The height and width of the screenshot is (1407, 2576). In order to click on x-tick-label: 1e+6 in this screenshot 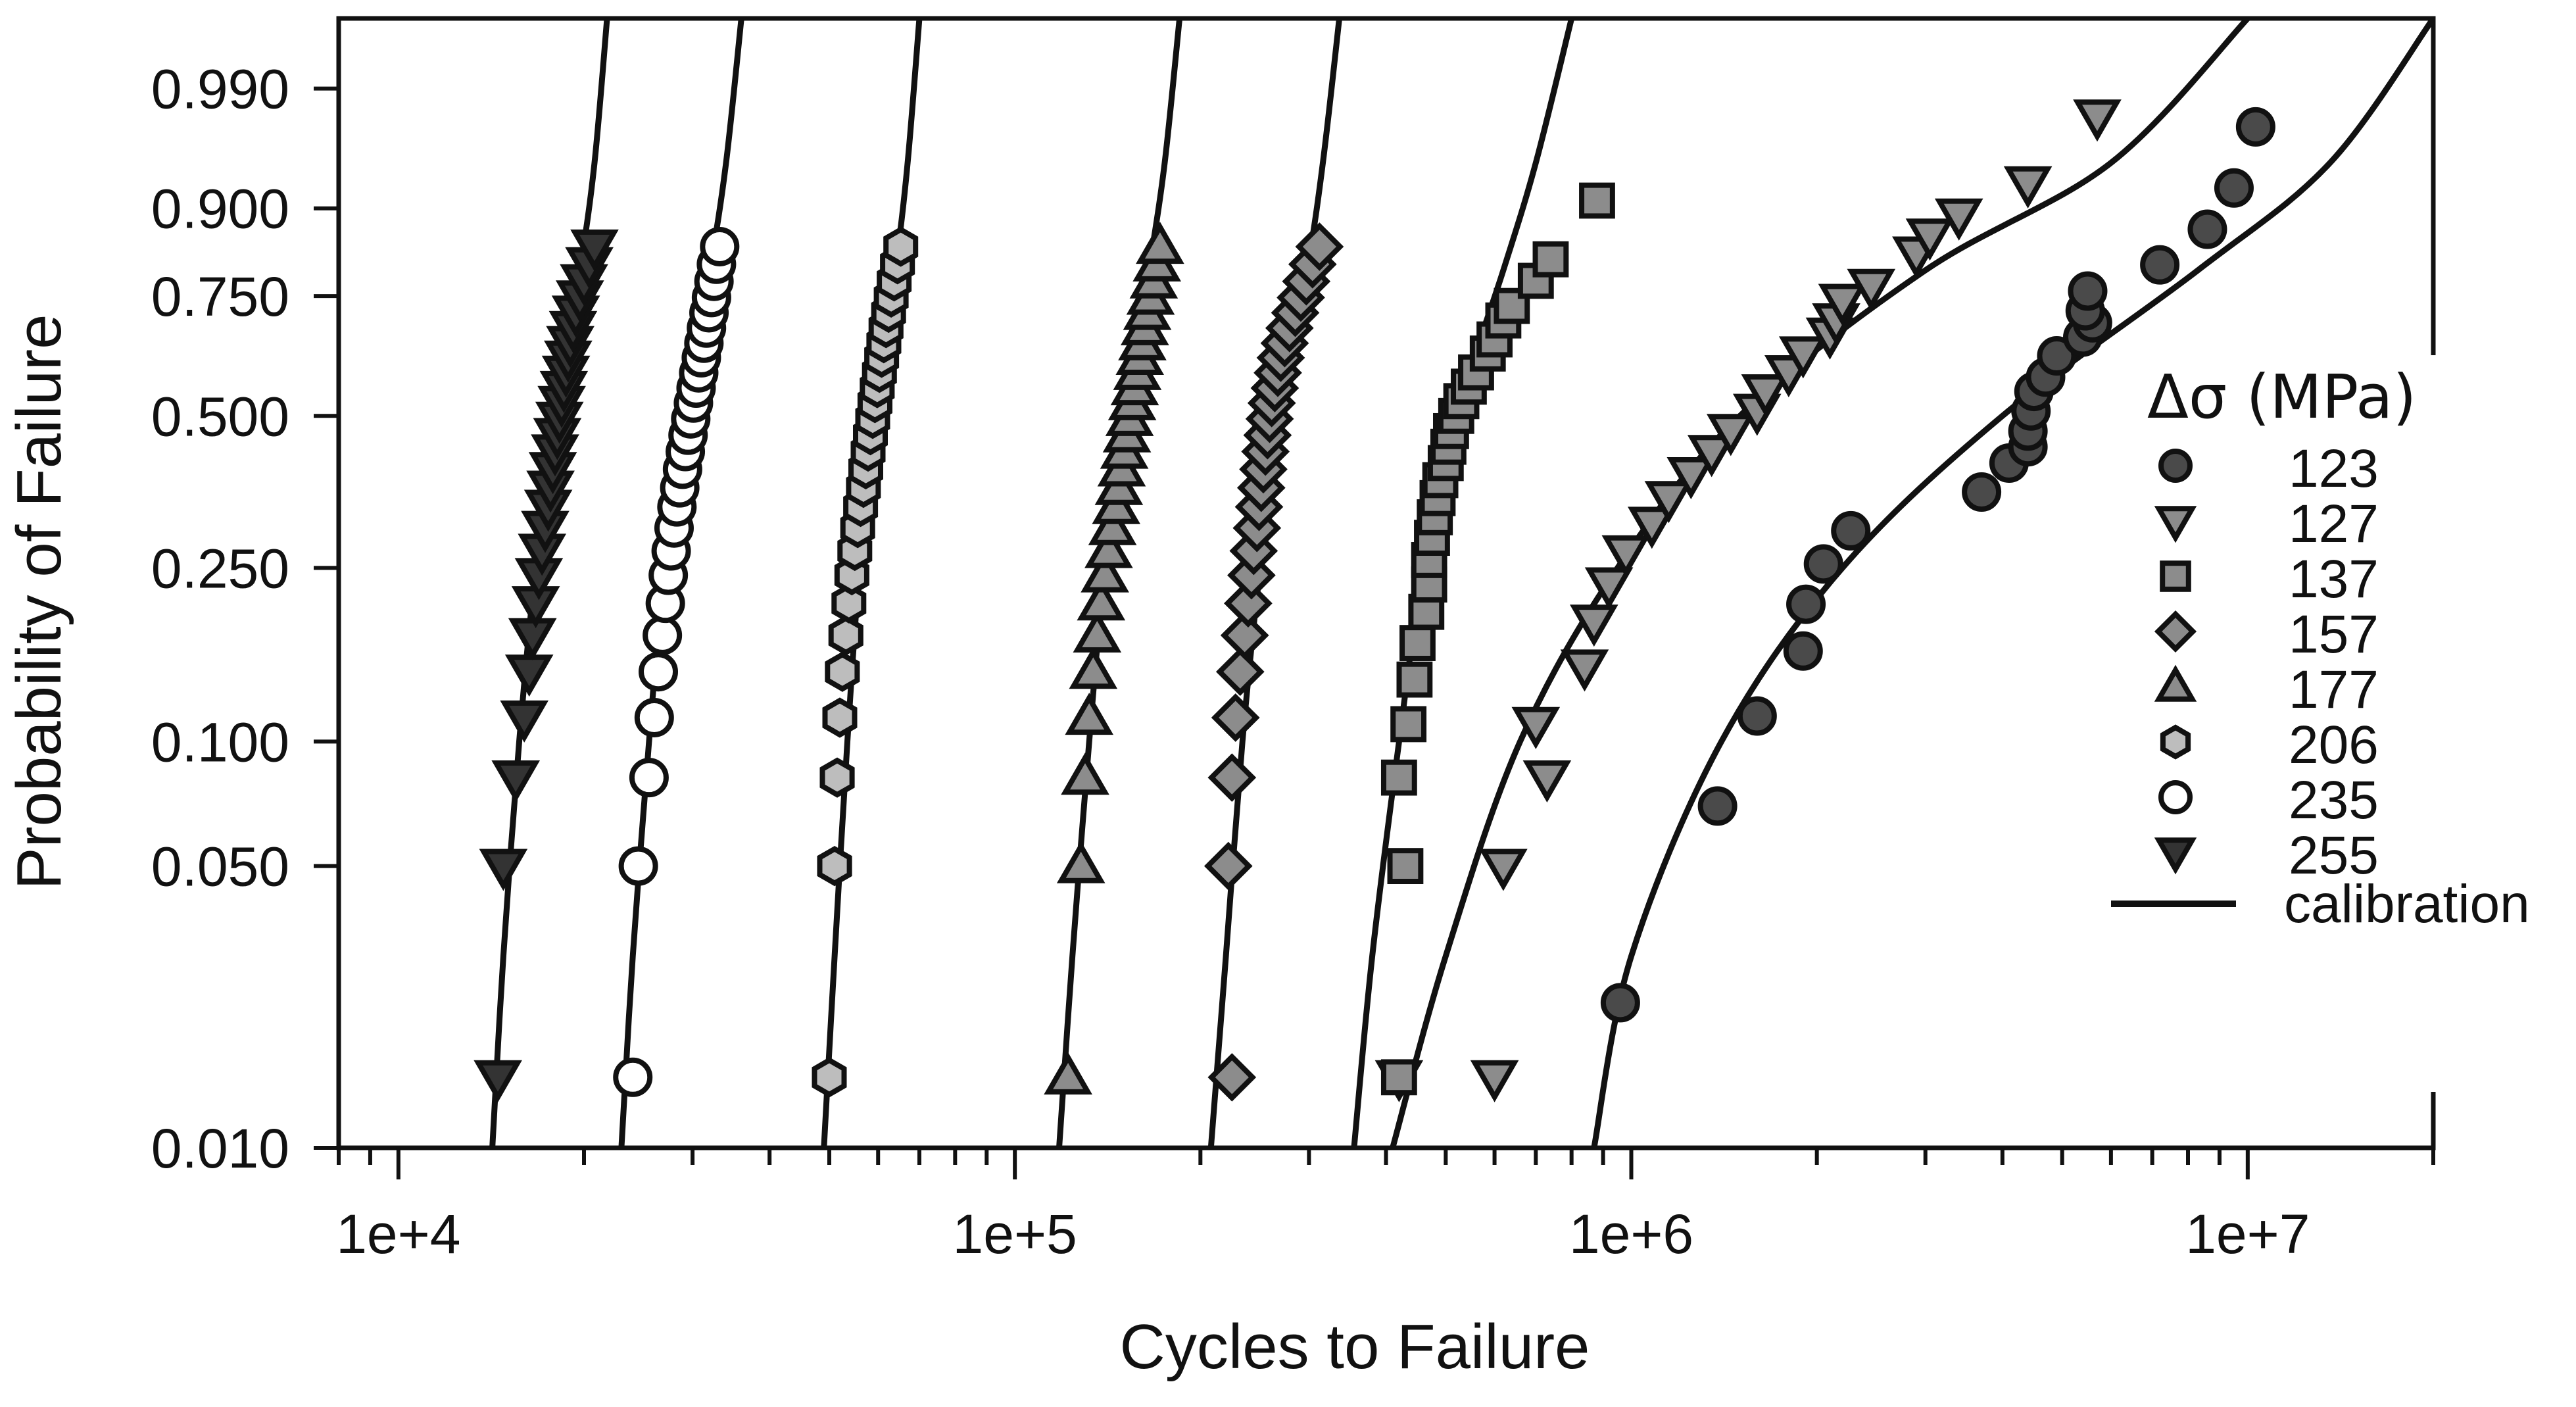, I will do `click(1631, 1234)`.